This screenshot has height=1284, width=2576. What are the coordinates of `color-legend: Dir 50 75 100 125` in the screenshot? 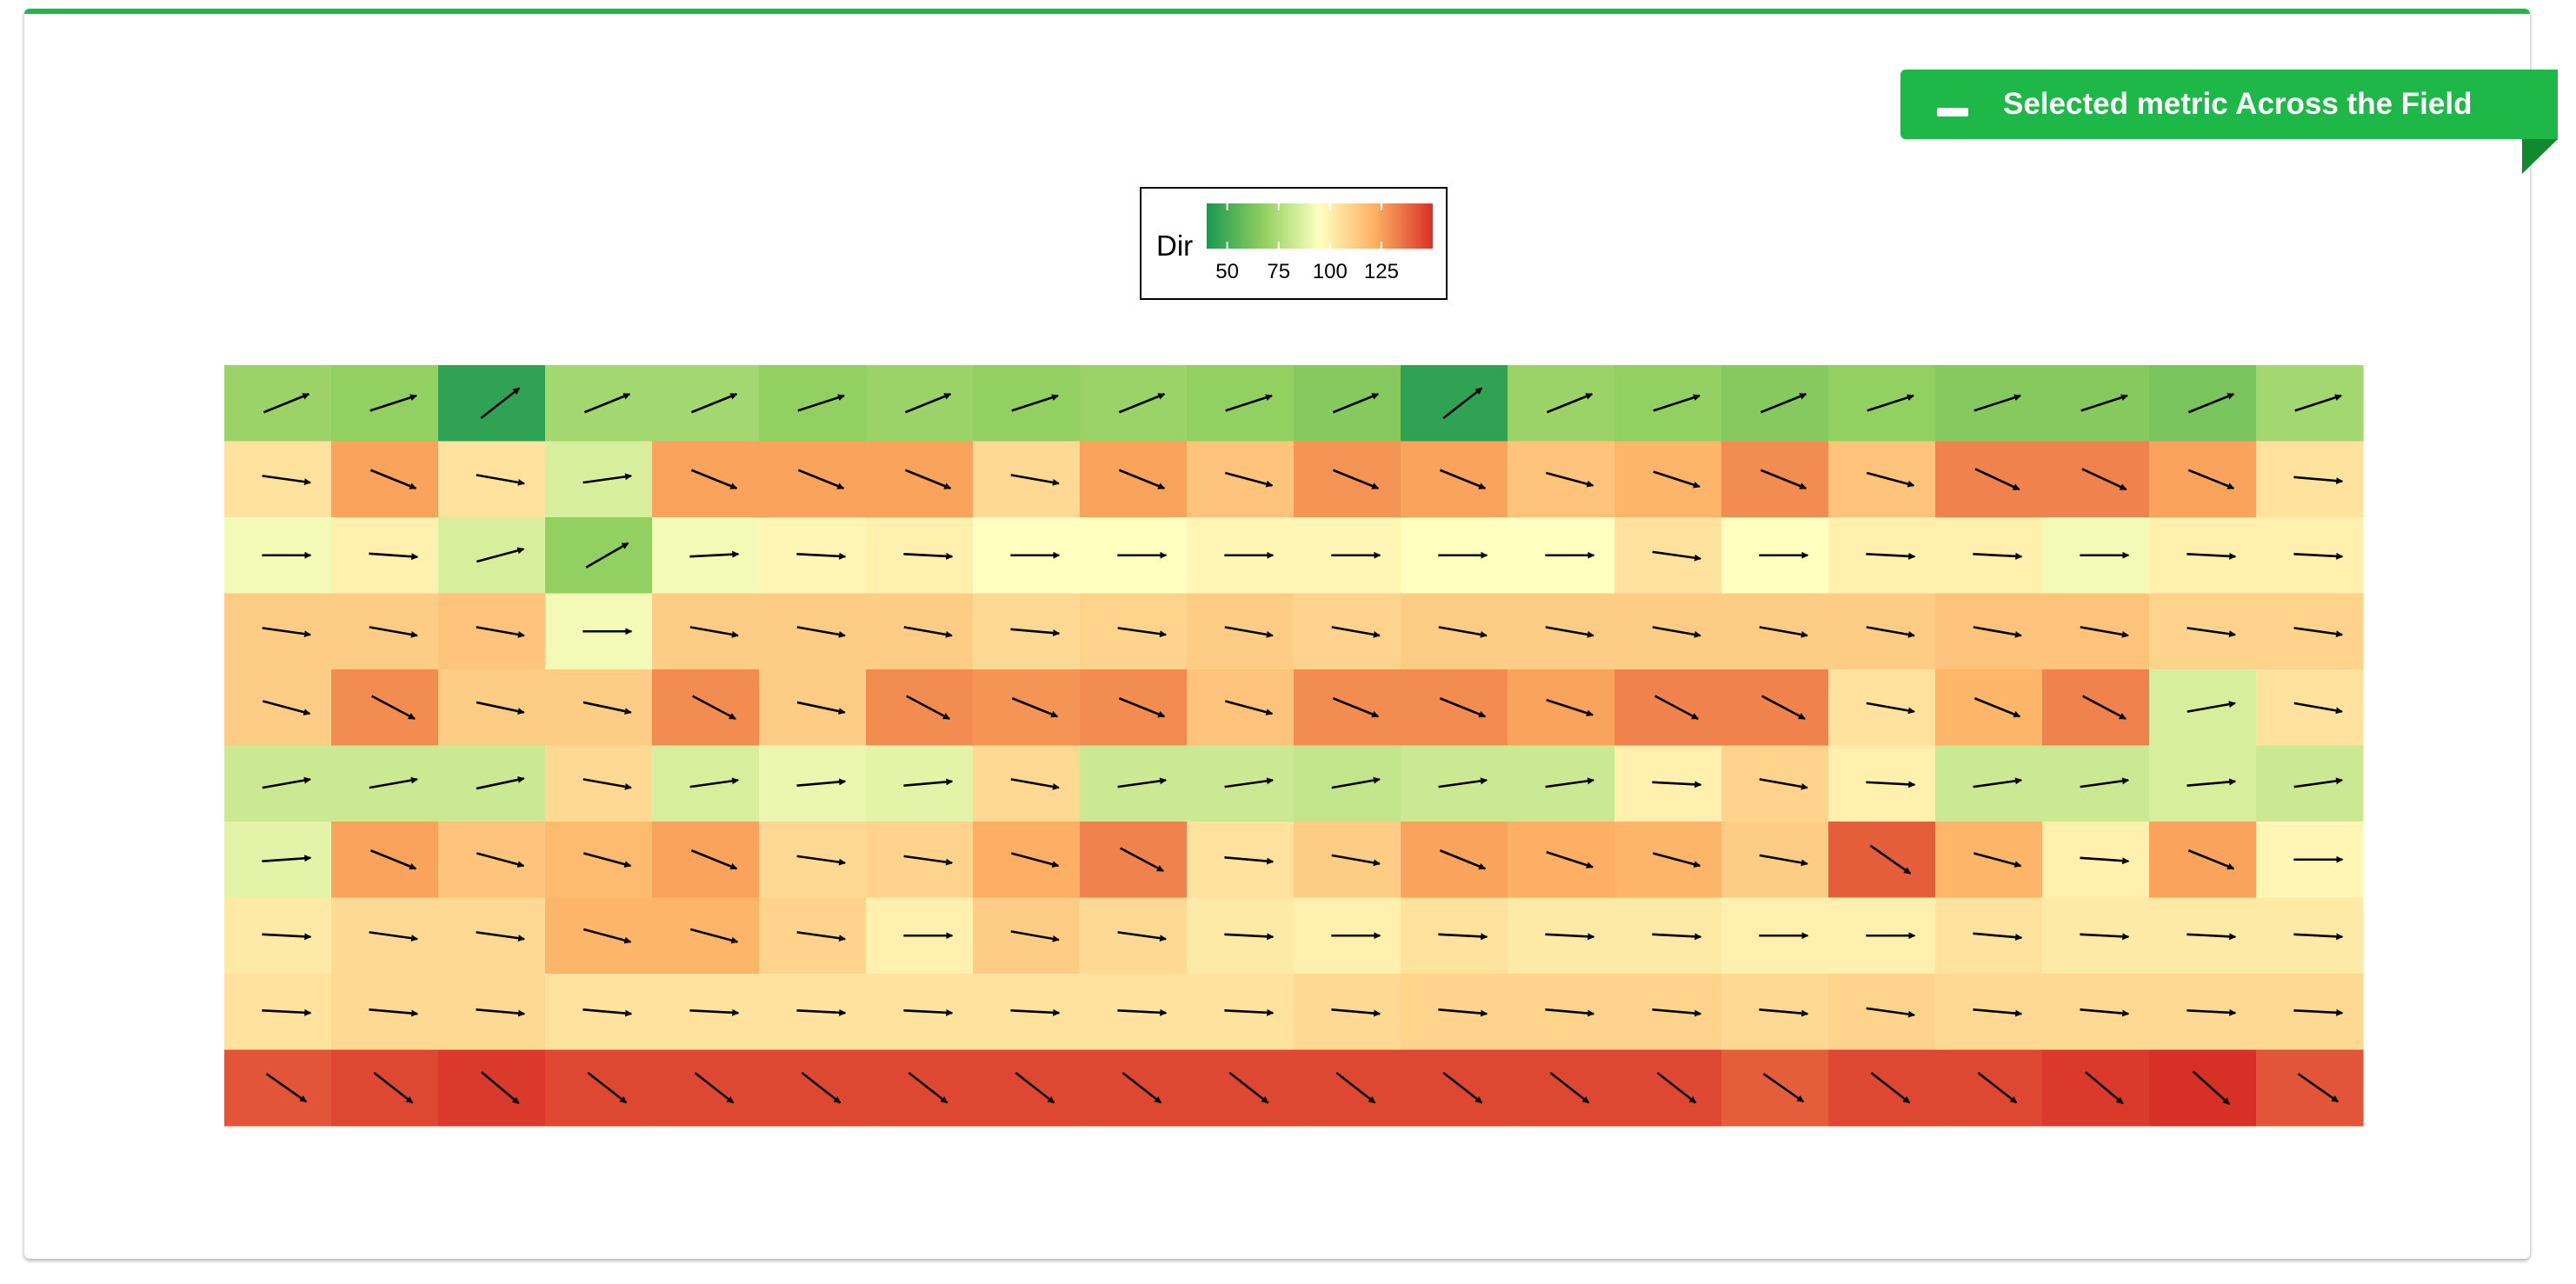 It's located at (1294, 244).